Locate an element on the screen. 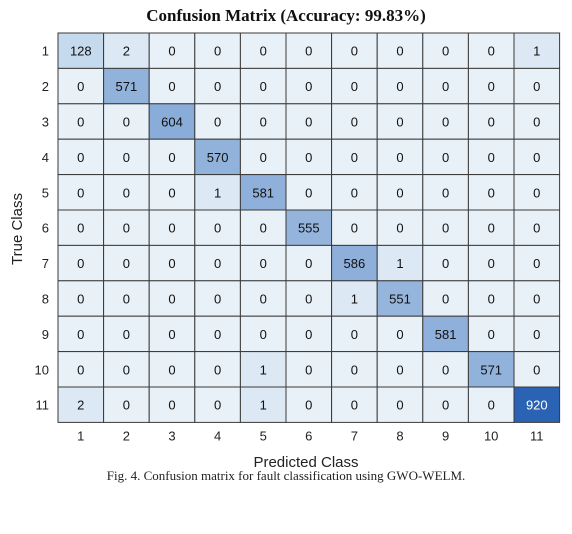  cell-value-r6-c3: 0 is located at coordinates (171, 228).